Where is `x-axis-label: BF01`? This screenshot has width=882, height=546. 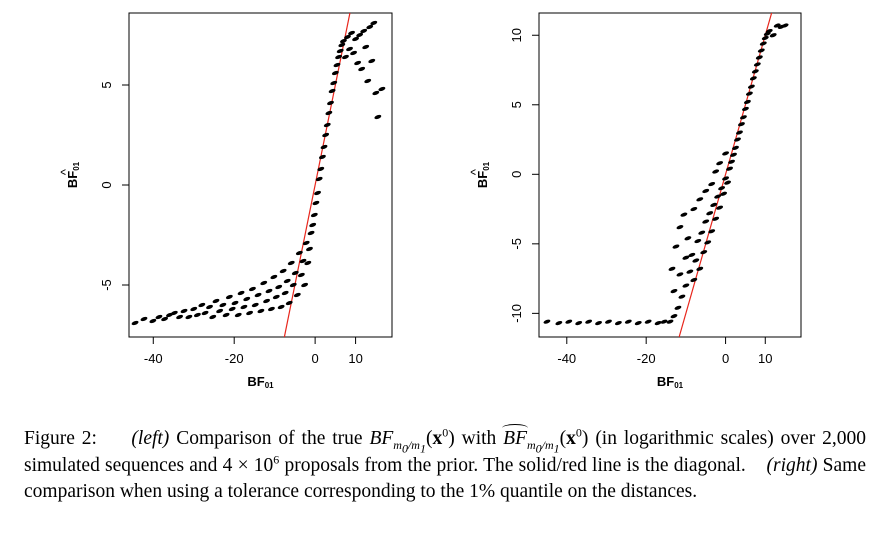 x-axis-label: BF01 is located at coordinates (260, 382).